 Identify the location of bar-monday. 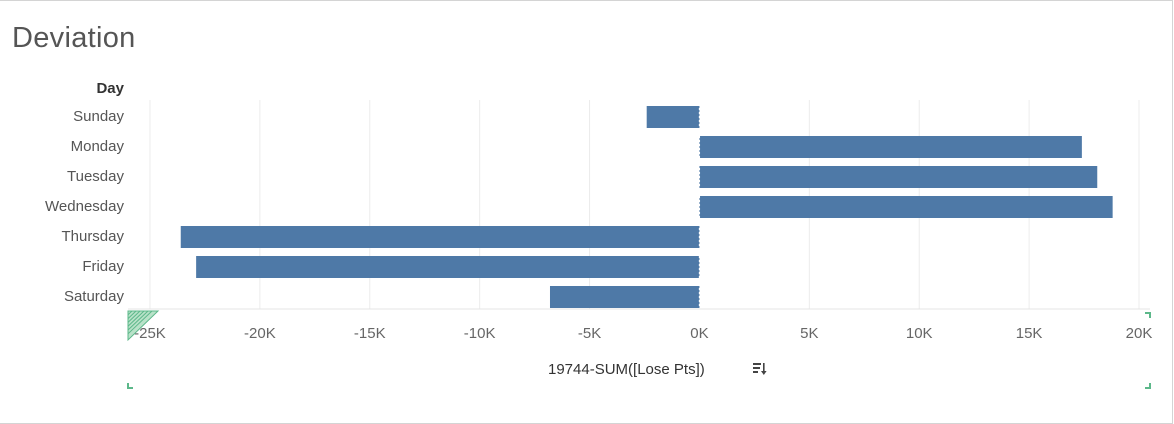
(890, 147).